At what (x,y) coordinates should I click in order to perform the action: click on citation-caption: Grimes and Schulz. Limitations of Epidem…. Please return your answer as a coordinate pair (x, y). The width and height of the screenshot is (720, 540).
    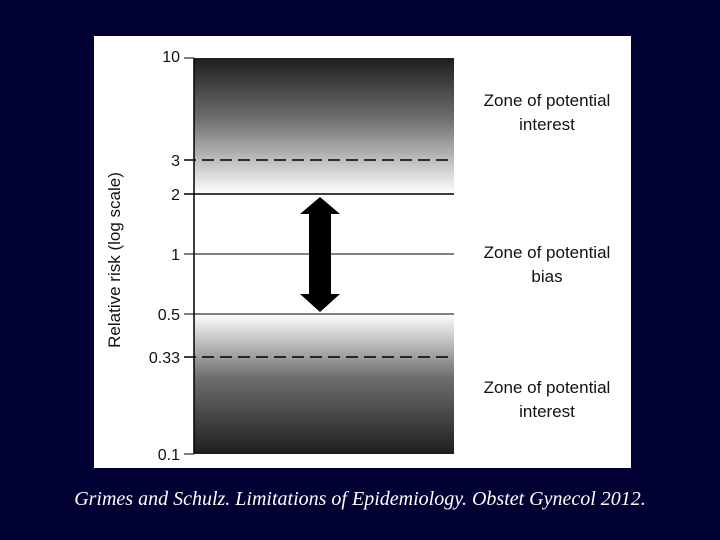
    Looking at the image, I should click on (360, 499).